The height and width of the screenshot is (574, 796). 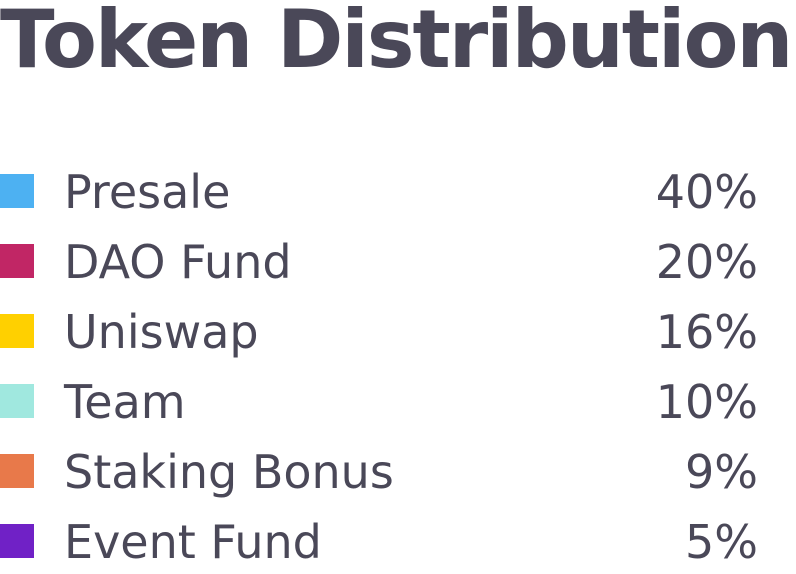 I want to click on legend-item: Staking Bonus 9%, so click(x=398, y=469).